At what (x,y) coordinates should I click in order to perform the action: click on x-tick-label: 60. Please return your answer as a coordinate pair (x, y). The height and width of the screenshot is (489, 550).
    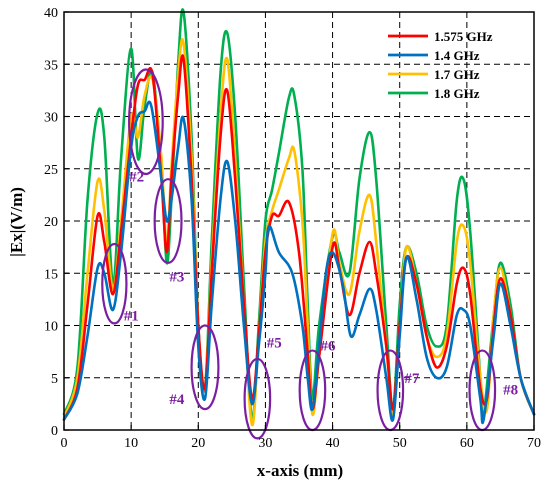
    Looking at the image, I should click on (467, 443).